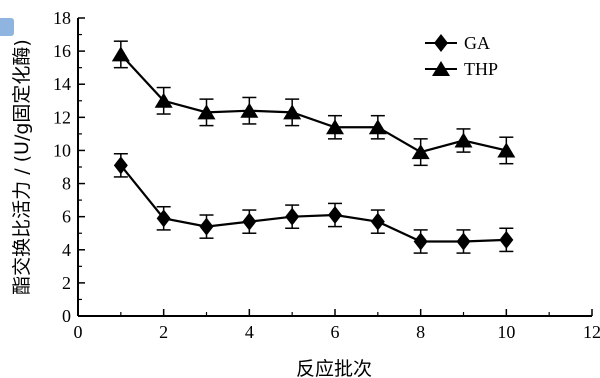 This screenshot has height=378, width=600. What do you see at coordinates (66, 250) in the screenshot?
I see `y-tick-label: 4` at bounding box center [66, 250].